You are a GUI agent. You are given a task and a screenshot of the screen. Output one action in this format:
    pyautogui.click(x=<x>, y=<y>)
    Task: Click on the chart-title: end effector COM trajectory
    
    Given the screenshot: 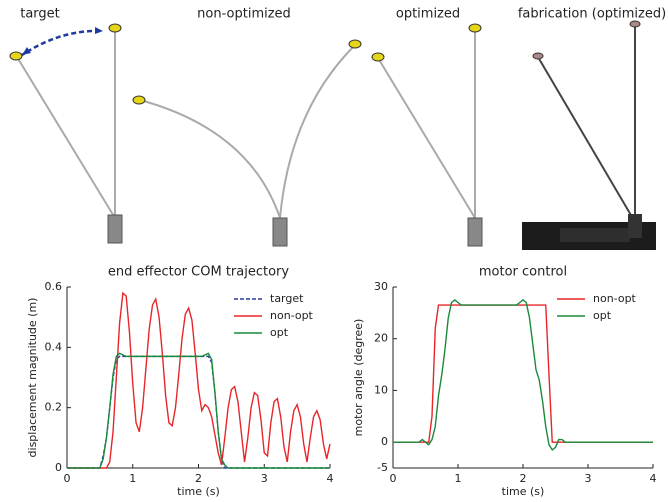 What is the action you would take?
    pyautogui.click(x=198, y=272)
    